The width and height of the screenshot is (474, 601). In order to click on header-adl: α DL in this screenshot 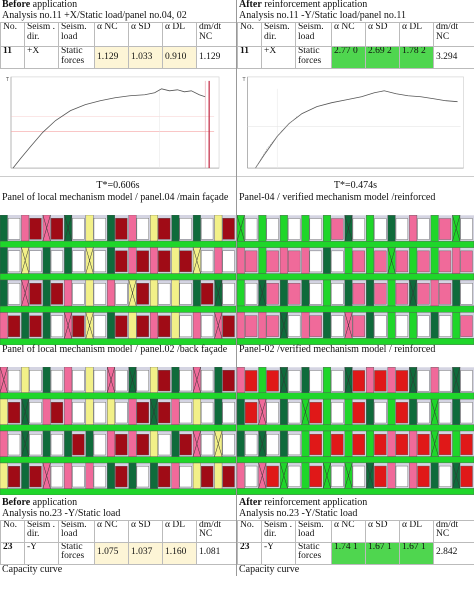, I will do `click(179, 34)`.